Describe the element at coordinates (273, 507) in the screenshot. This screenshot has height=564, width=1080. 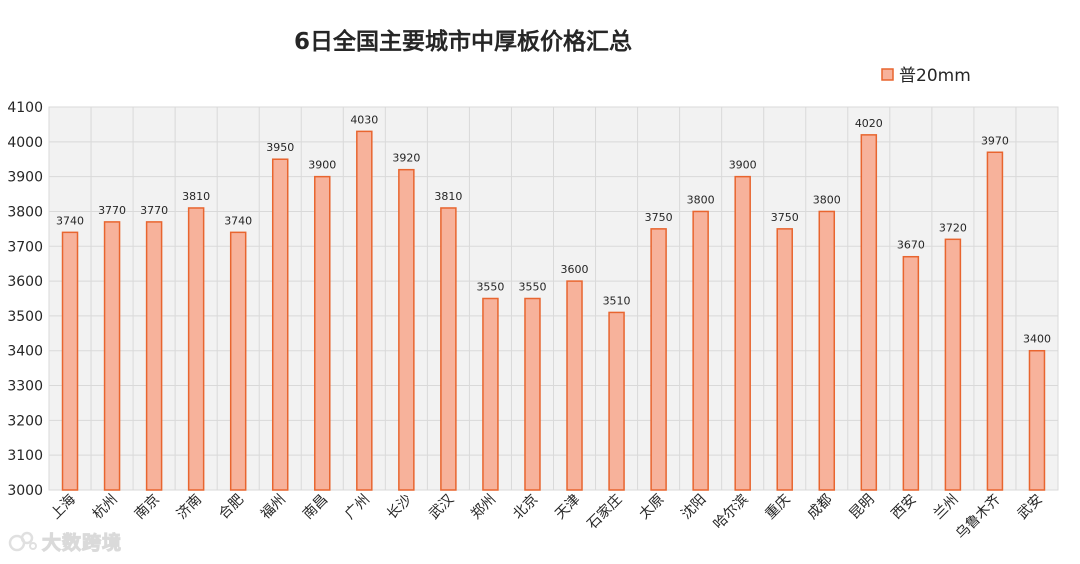
I see `x-tick-label: 福州` at that location.